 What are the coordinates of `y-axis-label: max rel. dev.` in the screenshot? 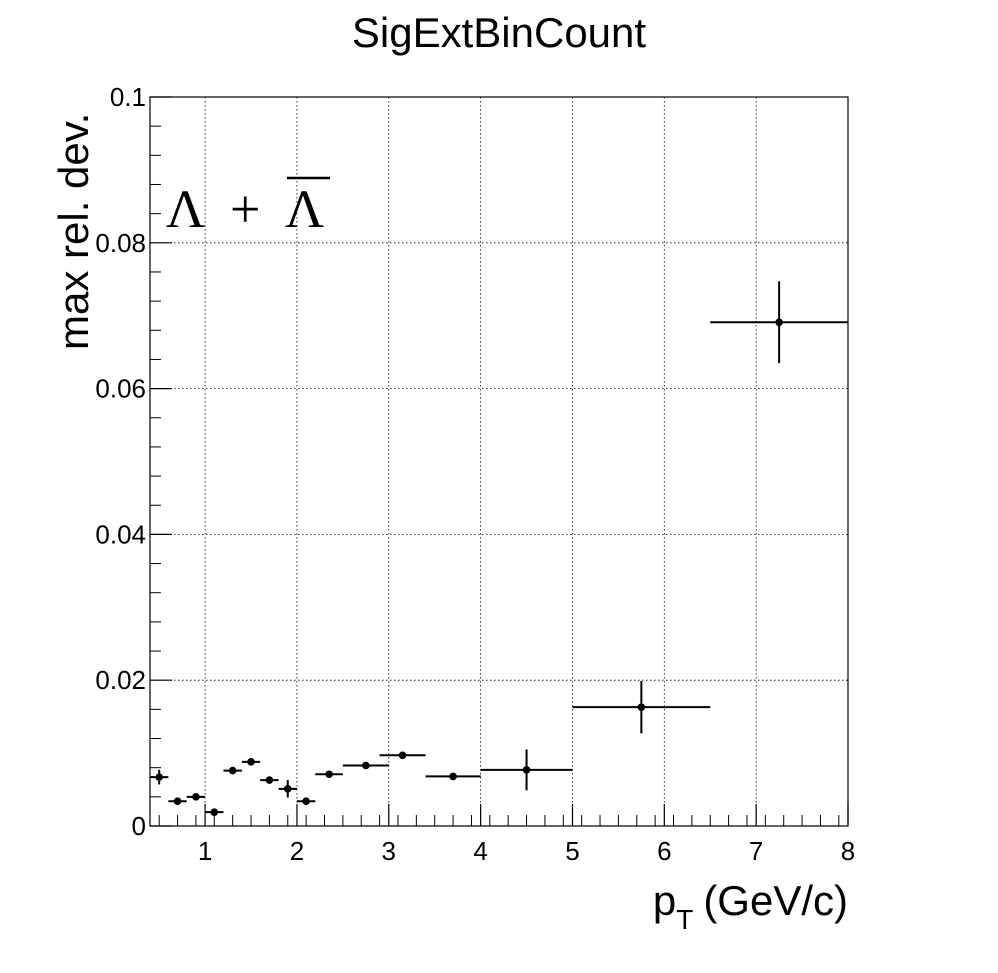 It's located at (73, 231).